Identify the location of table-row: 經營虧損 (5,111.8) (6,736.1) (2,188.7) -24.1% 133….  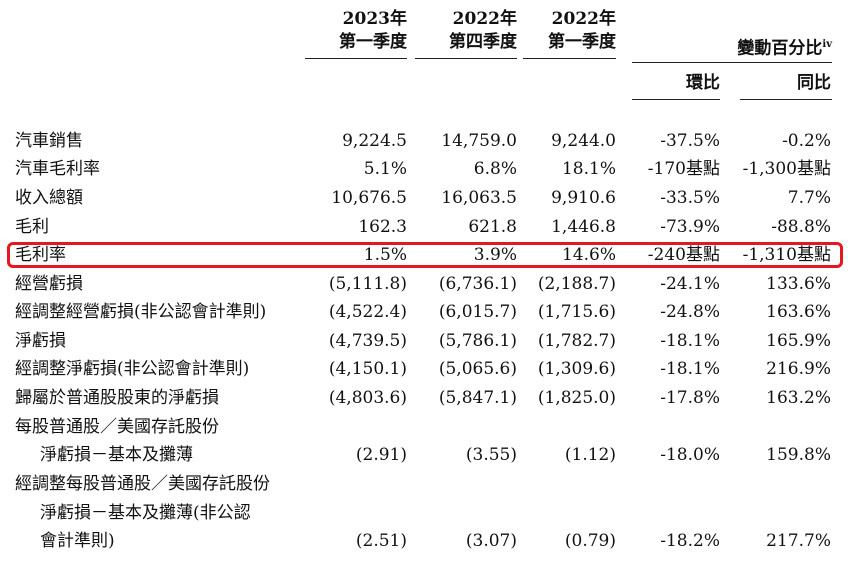
(424, 284).